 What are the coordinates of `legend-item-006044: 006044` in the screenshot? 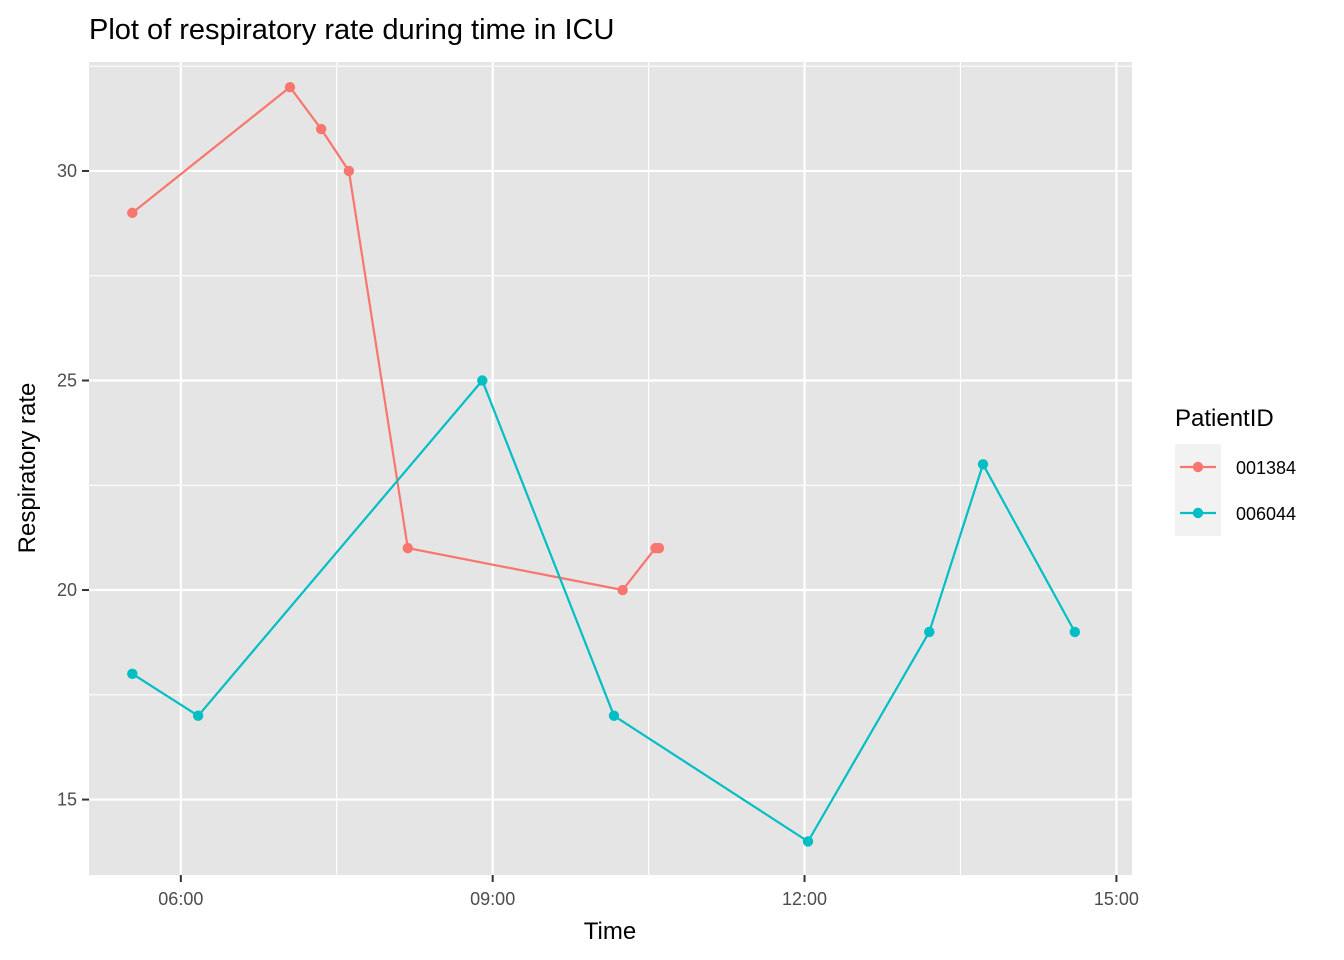 It's located at (1238, 514).